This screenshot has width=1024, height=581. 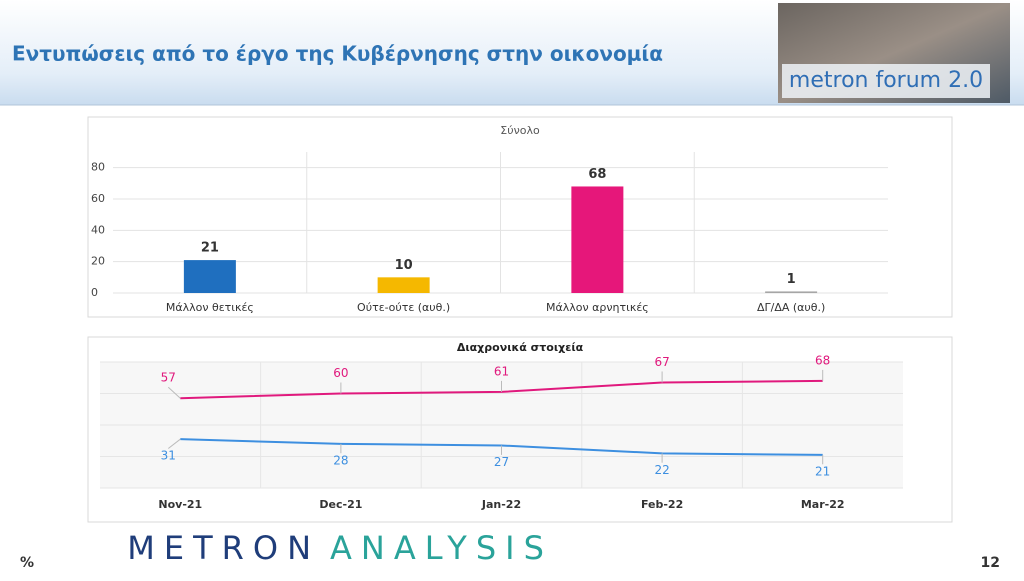 What do you see at coordinates (94, 292) in the screenshot?
I see `y-tick-label: 0` at bounding box center [94, 292].